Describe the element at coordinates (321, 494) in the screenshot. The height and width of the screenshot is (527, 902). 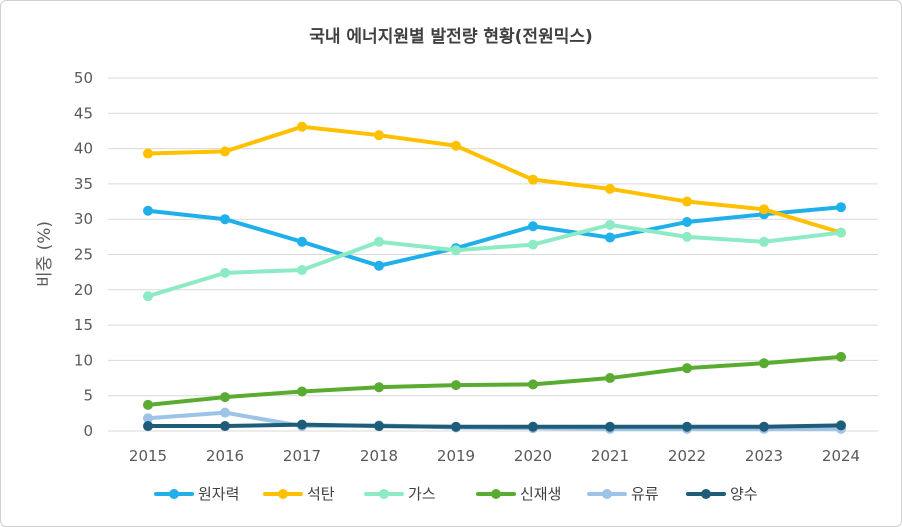
I see `legend-label: 석탄` at that location.